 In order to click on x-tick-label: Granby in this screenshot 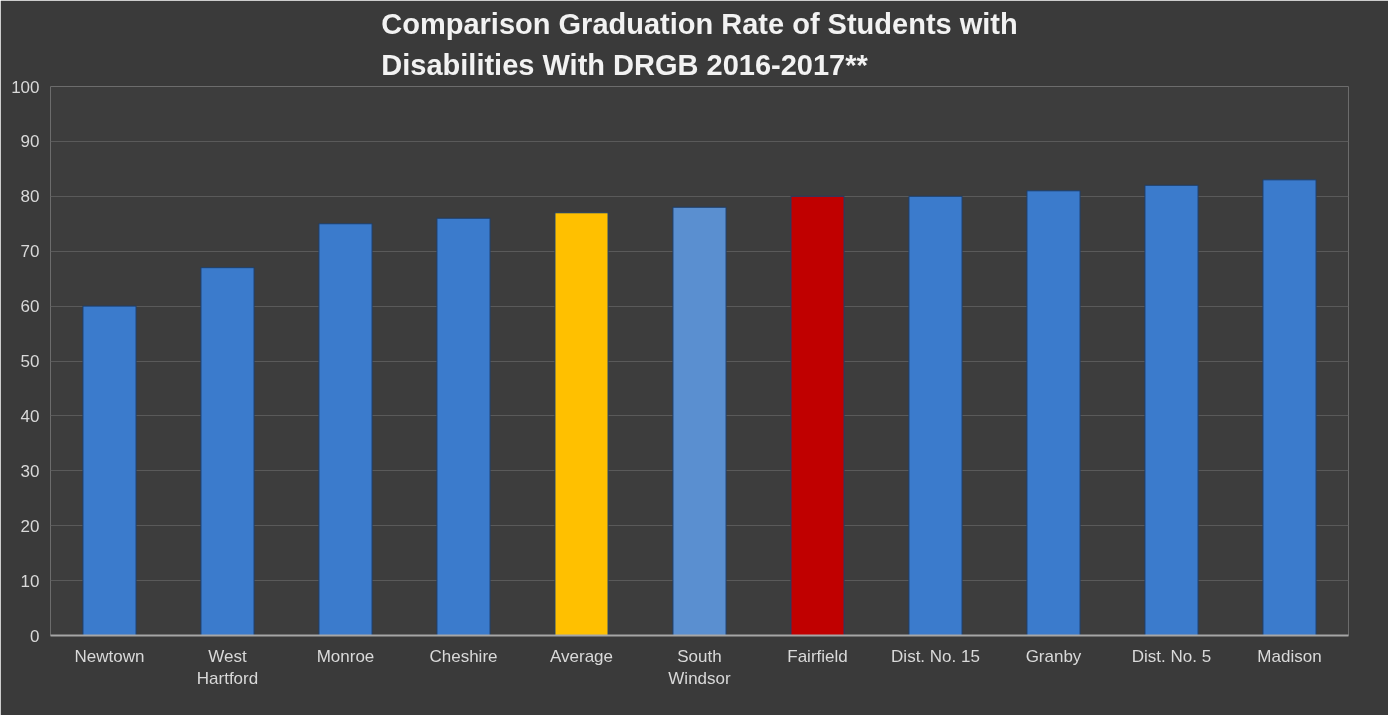, I will do `click(1053, 656)`.